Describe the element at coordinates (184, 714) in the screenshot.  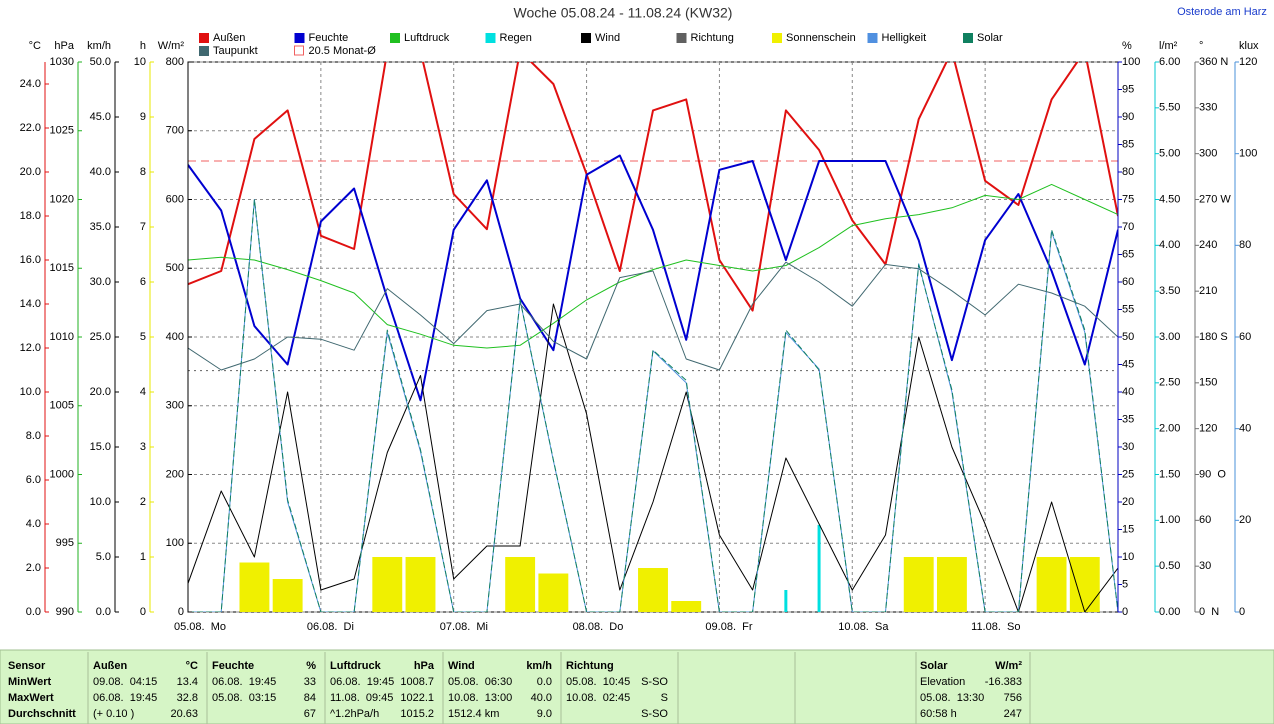
I see `stat-value: 20.63` at that location.